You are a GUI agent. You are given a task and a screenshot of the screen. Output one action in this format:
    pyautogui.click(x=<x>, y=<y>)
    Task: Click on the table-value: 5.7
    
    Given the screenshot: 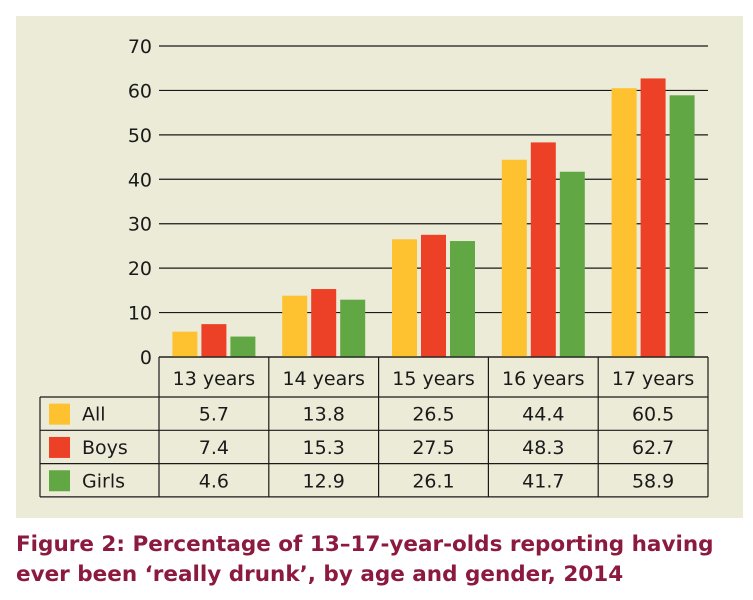 What is the action you would take?
    pyautogui.click(x=214, y=415)
    